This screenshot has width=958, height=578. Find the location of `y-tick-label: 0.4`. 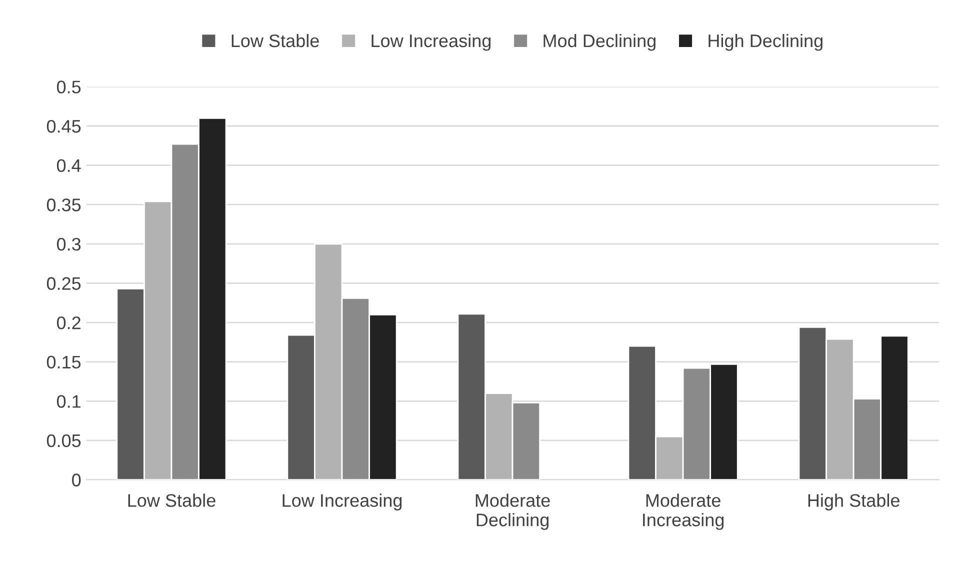

y-tick-label: 0.4 is located at coordinates (68, 165).